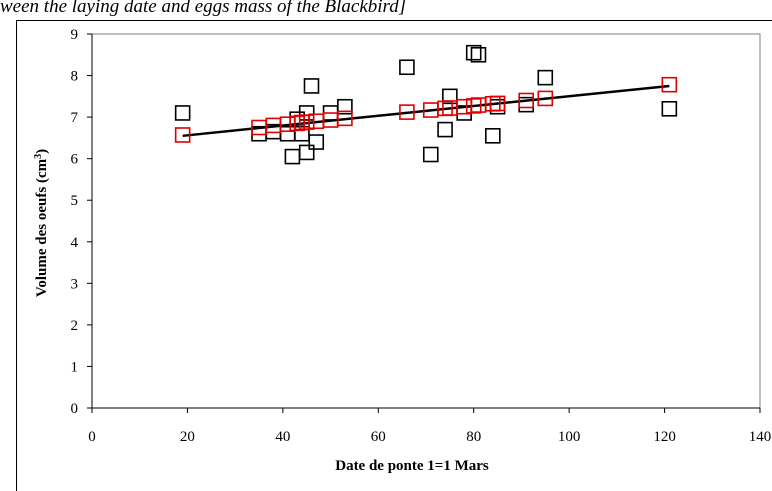  What do you see at coordinates (760, 437) in the screenshot?
I see `x-tick-label: 140` at bounding box center [760, 437].